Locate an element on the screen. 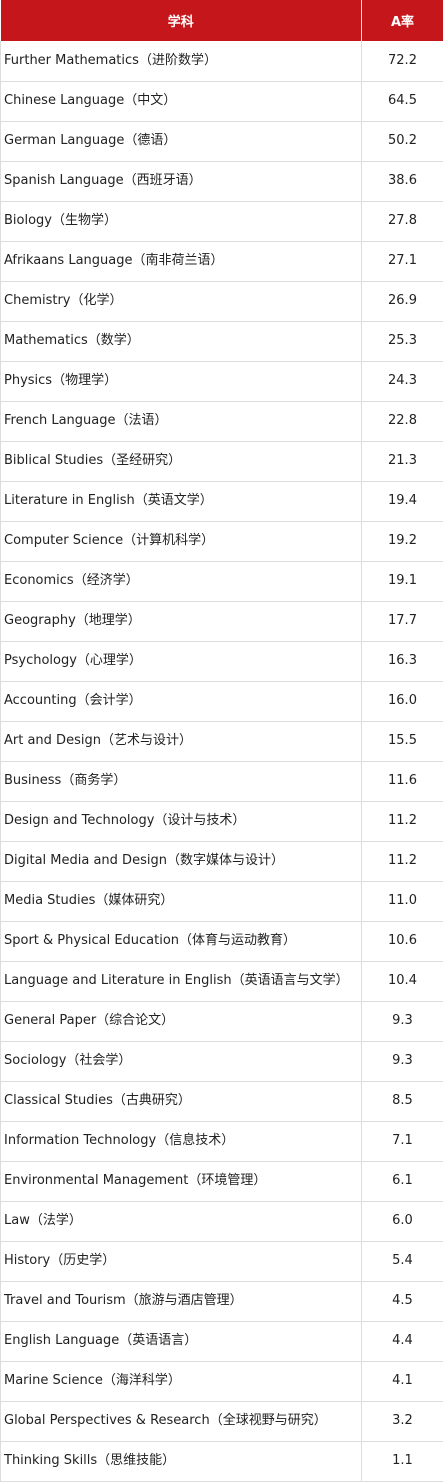  subject-cell: Information Technology（信息技术） is located at coordinates (181, 1141).